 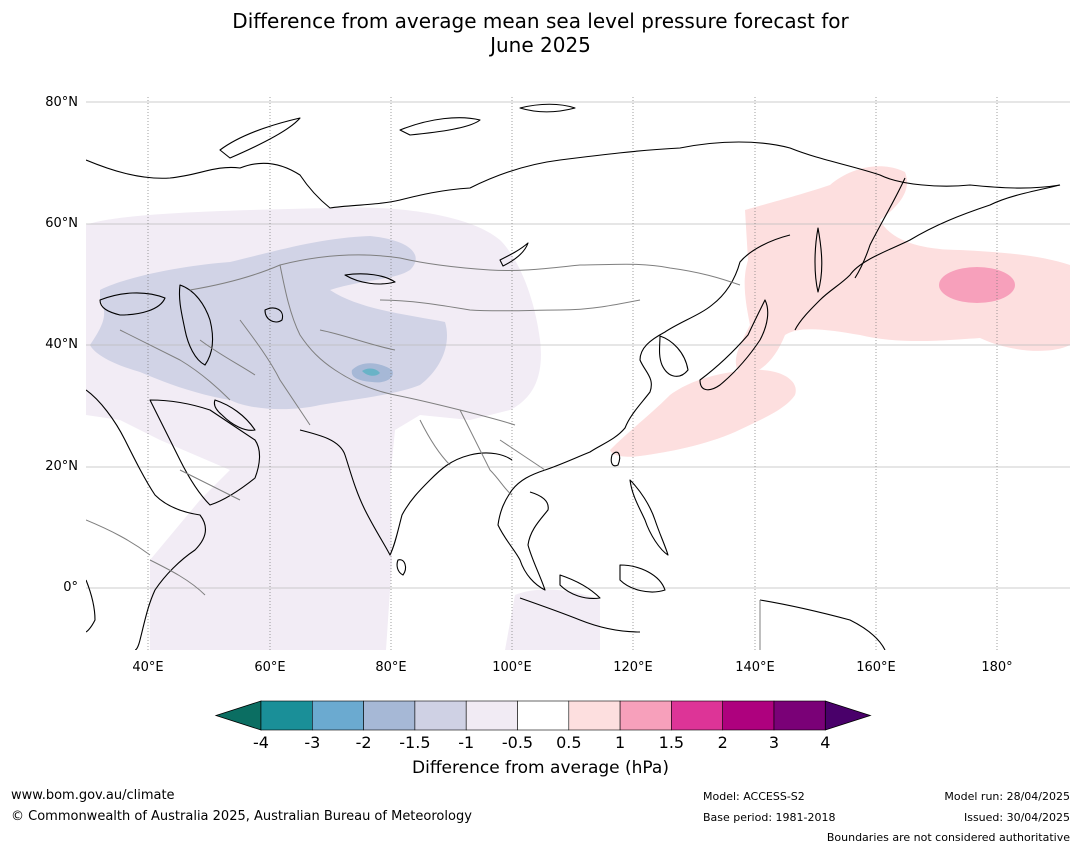 I want to click on colorbar-tick-label: -1, so click(x=466, y=742).